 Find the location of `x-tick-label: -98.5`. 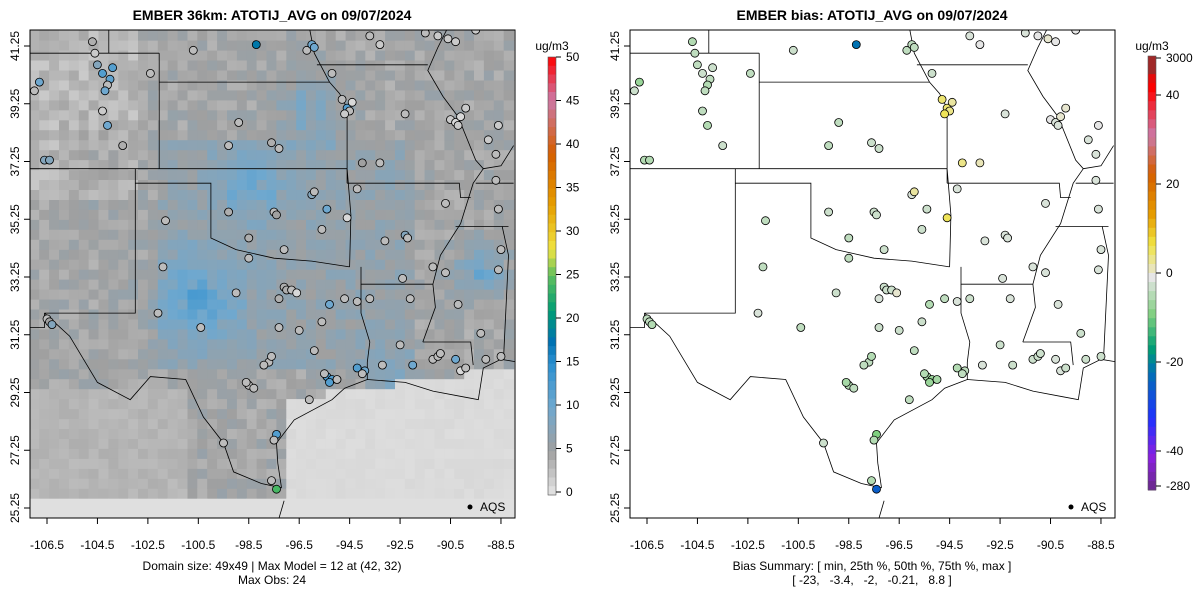

x-tick-label: -98.5 is located at coordinates (249, 545).